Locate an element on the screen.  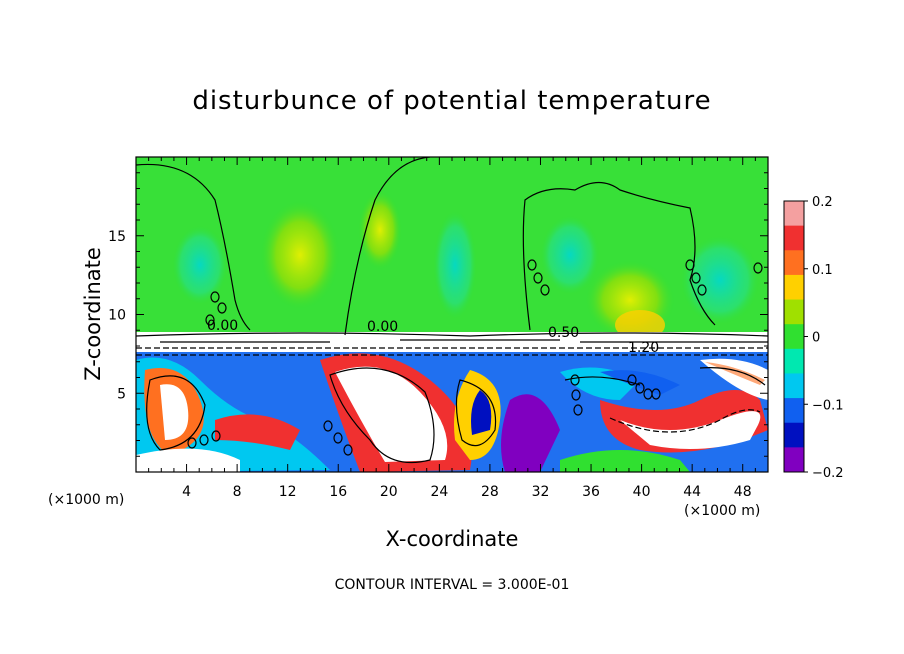
colorbar-tick-label: 0 is located at coordinates (816, 338).